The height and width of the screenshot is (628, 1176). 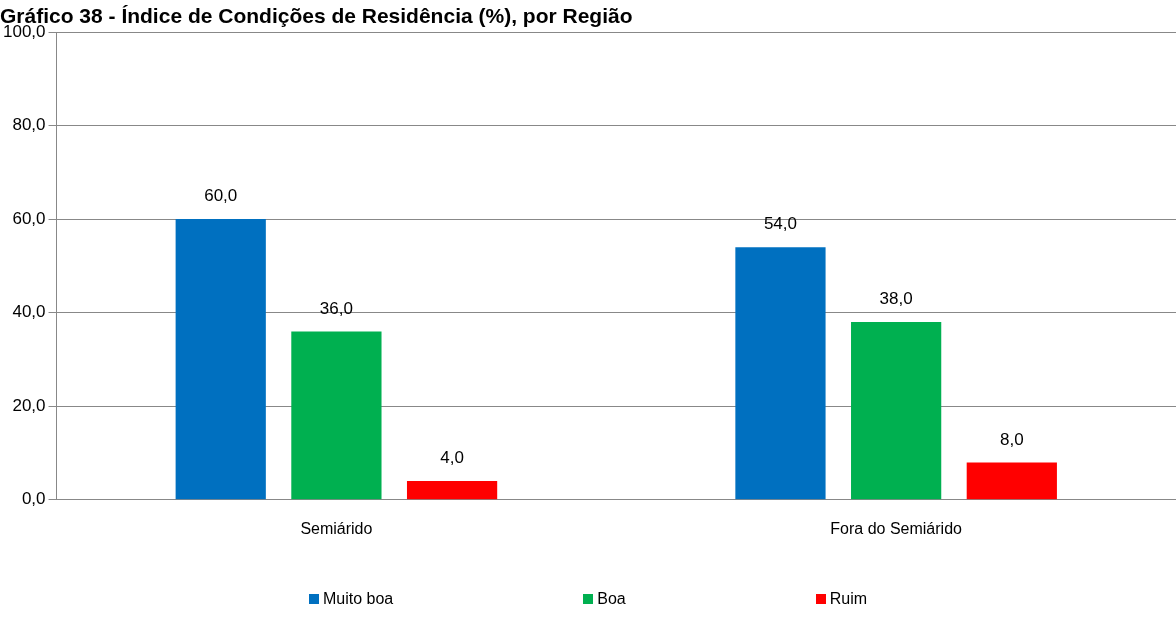 What do you see at coordinates (29, 218) in the screenshot?
I see `y-tick-label: 60,0` at bounding box center [29, 218].